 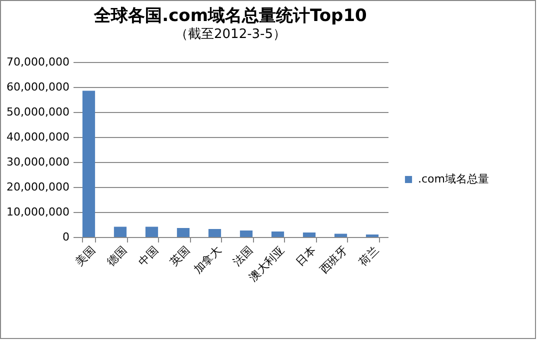 What do you see at coordinates (230, 16) in the screenshot?
I see `chart-title: 全球各国.com域名总量统计Top10` at bounding box center [230, 16].